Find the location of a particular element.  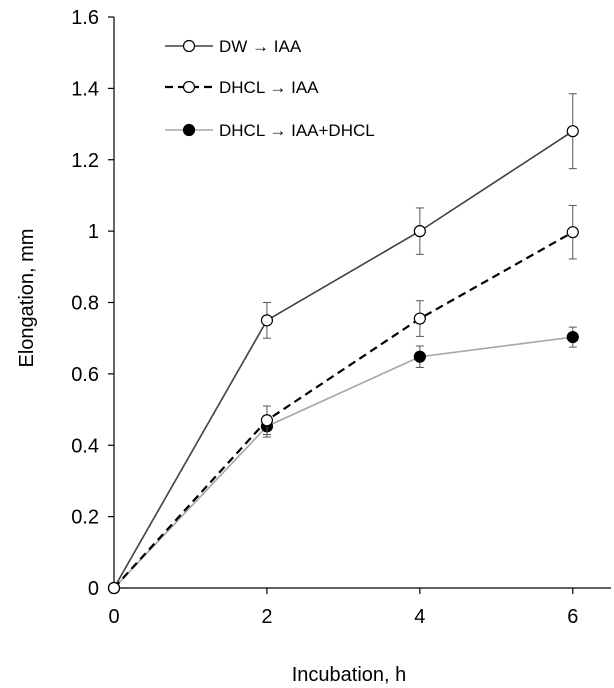

legend-label-2: DHCL → IAA+DHCL is located at coordinates (297, 130).